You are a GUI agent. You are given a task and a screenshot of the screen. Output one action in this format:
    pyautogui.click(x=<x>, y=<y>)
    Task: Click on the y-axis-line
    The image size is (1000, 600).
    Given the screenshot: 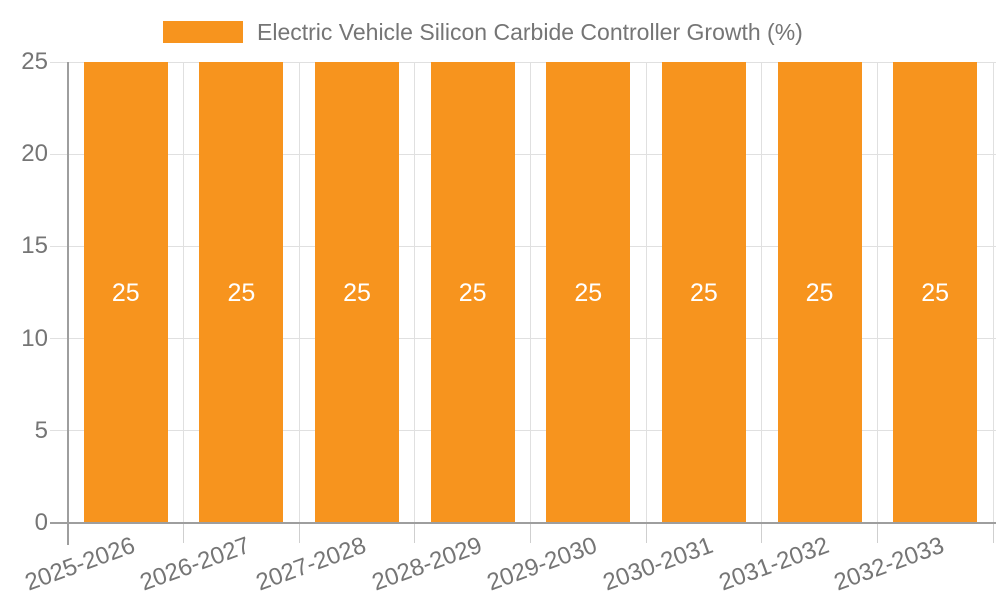 What is the action you would take?
    pyautogui.click(x=68, y=303)
    